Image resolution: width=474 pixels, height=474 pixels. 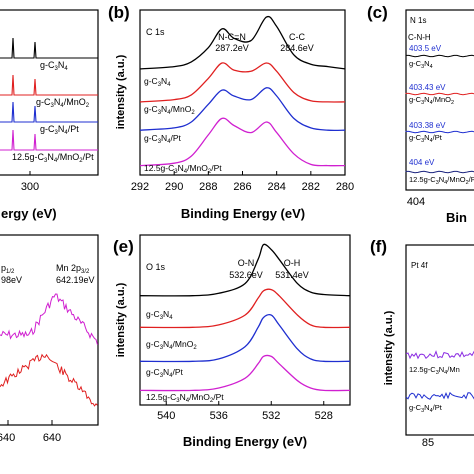 I want to click on panel-c-value-1: 403.5 eV, so click(x=425, y=48).